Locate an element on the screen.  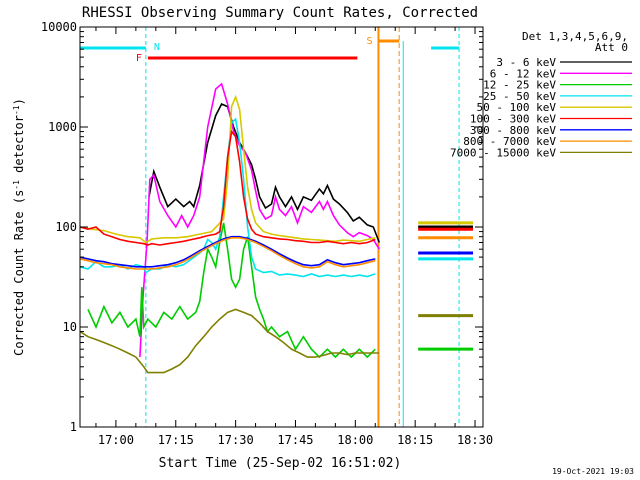
legend-label-6: 300 - 800 keV is located at coordinates (513, 130).